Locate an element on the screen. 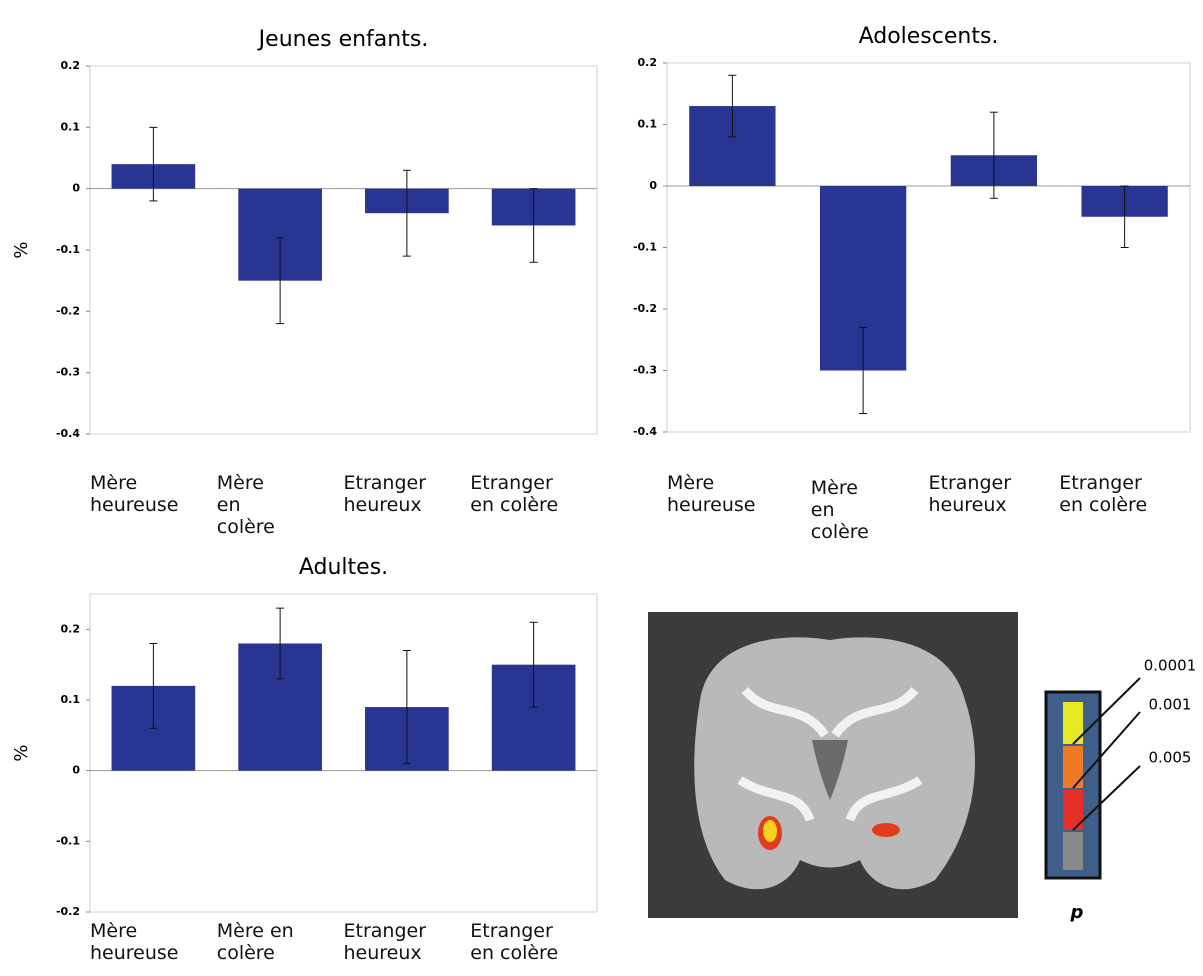 This screenshot has width=1203, height=976. p-scale is located at coordinates (1092, 778).